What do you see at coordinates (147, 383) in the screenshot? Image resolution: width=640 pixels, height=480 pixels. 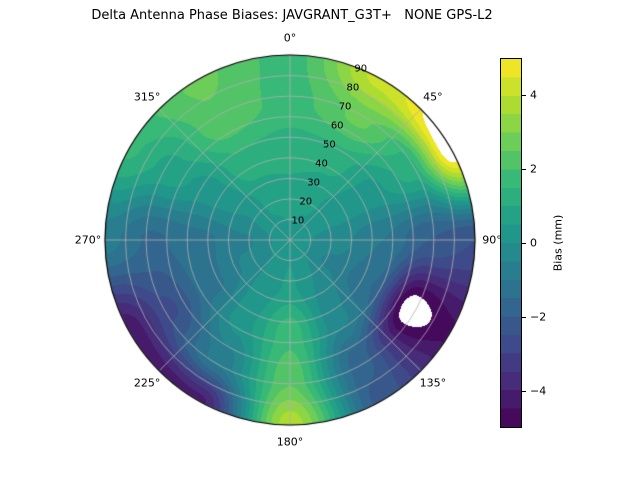 I see `azimuth-tick-label: 225°` at bounding box center [147, 383].